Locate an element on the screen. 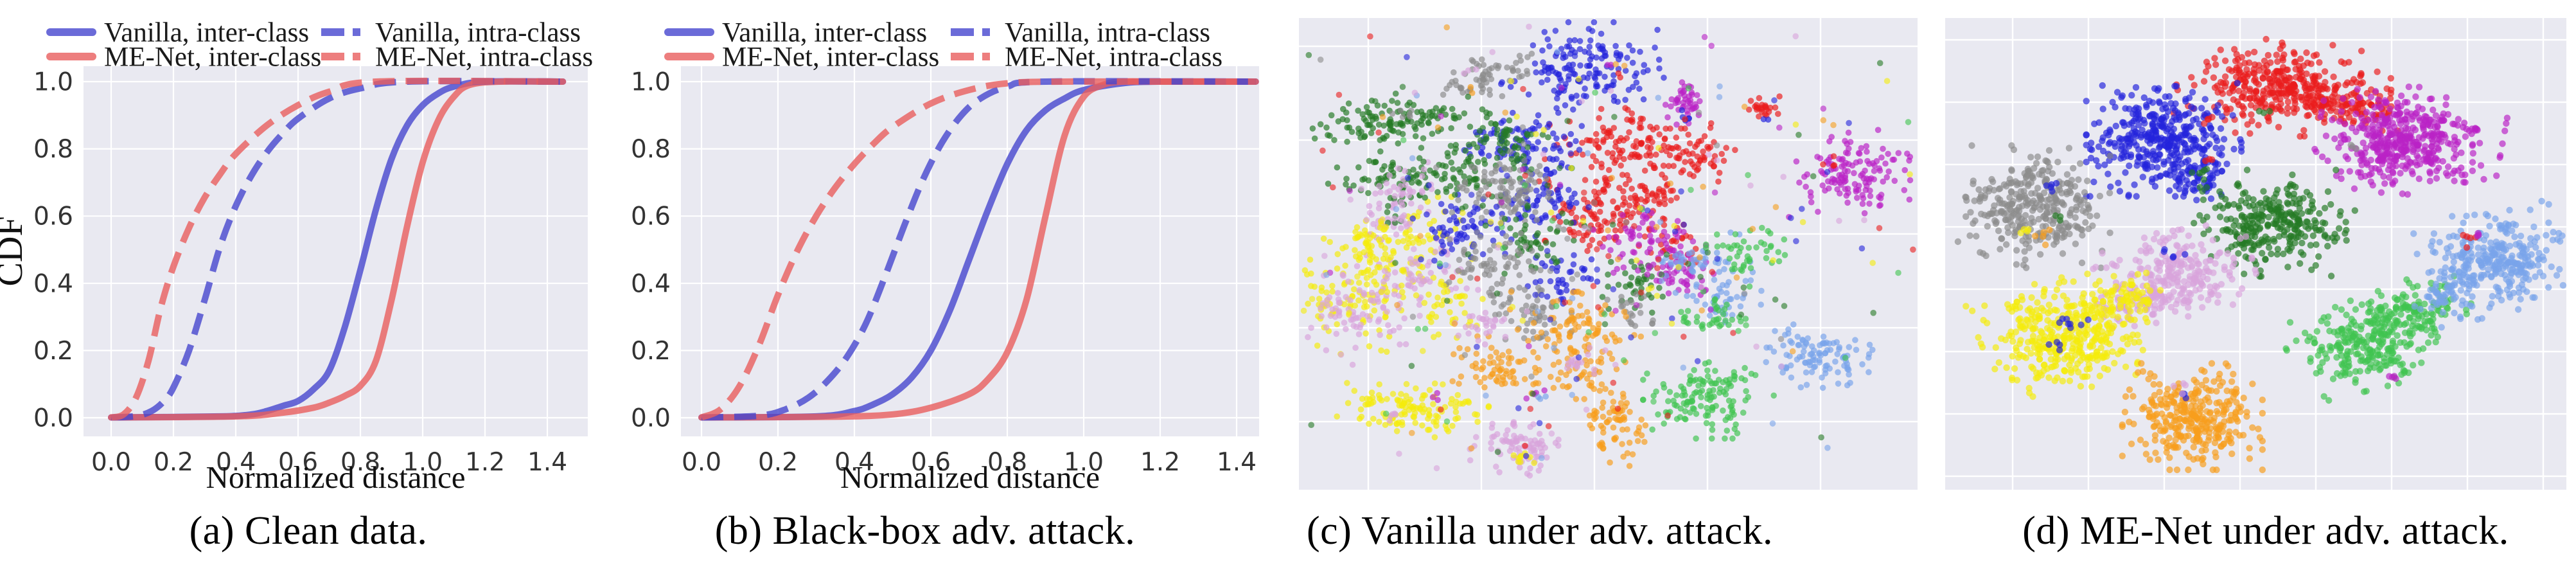 The height and width of the screenshot is (572, 2576). panel-b-ytick: 0.4 is located at coordinates (651, 283).